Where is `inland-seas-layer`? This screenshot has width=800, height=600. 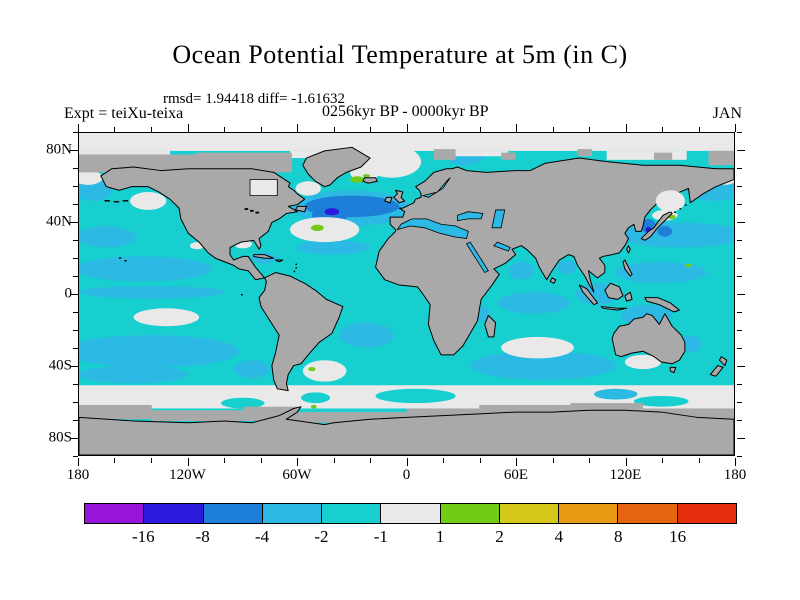 inland-seas-layer is located at coordinates (467, 225).